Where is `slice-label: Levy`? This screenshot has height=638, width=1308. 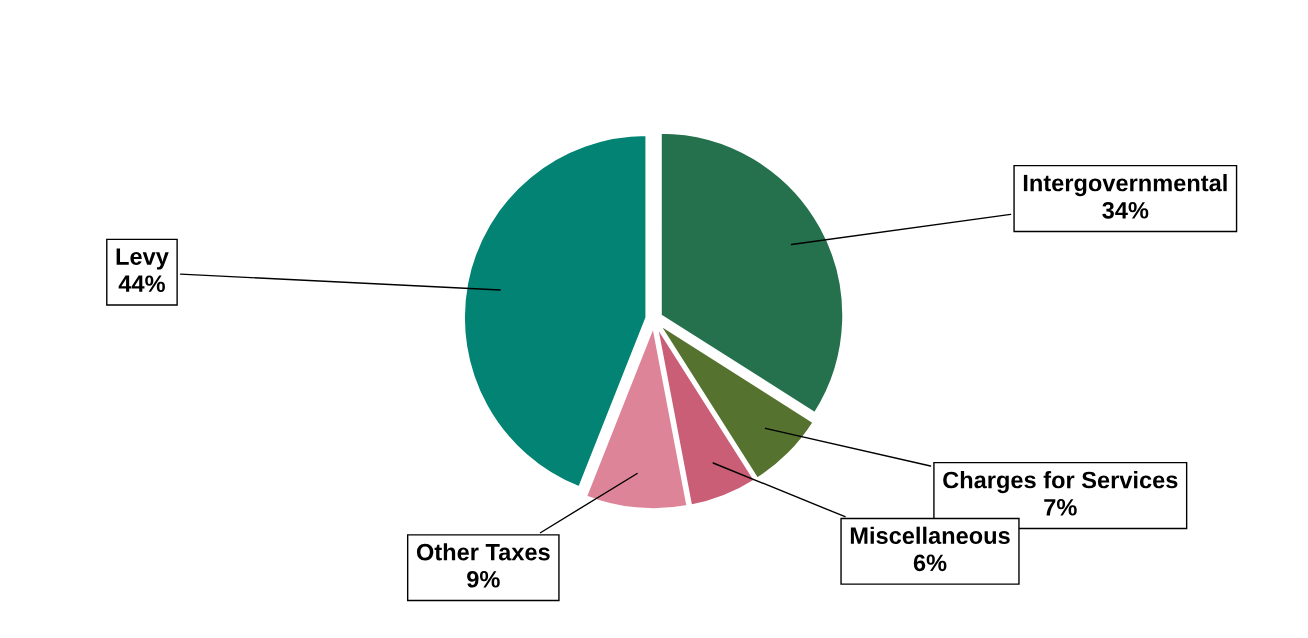 slice-label: Levy is located at coordinates (142, 259).